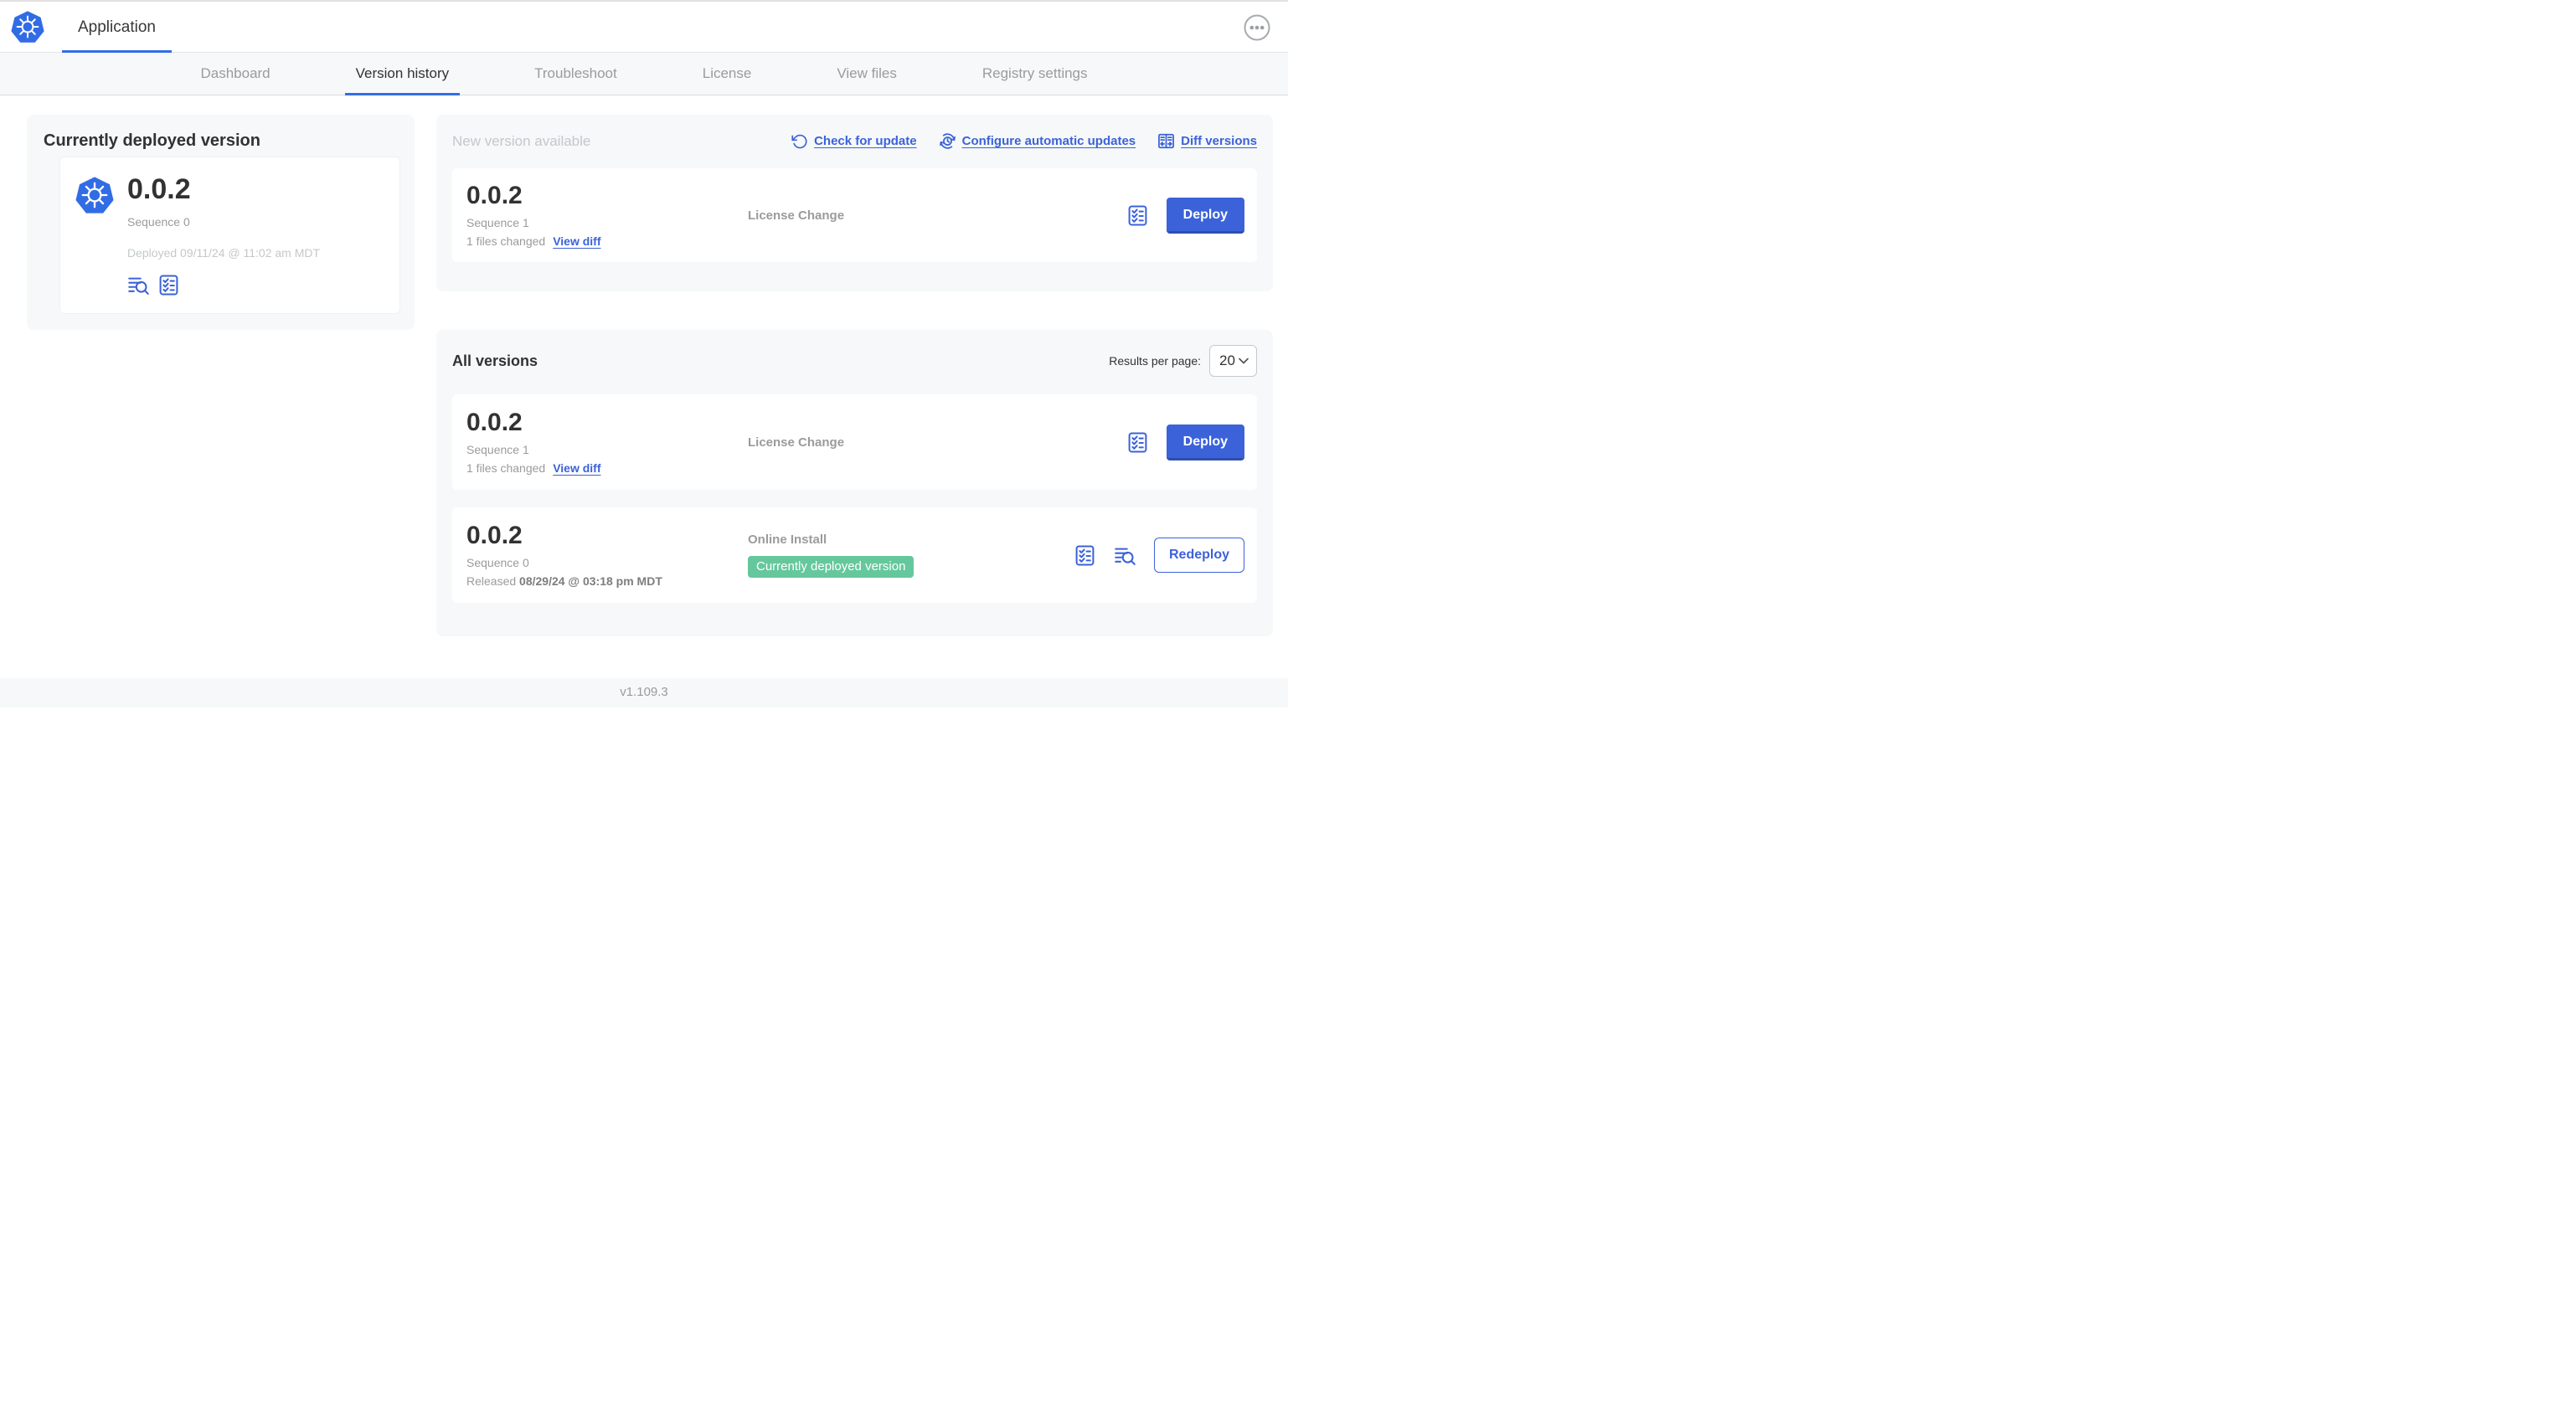 Image resolution: width=2576 pixels, height=1415 pixels. What do you see at coordinates (1207, 141) in the screenshot?
I see `diff-versions-link: Diff versions` at bounding box center [1207, 141].